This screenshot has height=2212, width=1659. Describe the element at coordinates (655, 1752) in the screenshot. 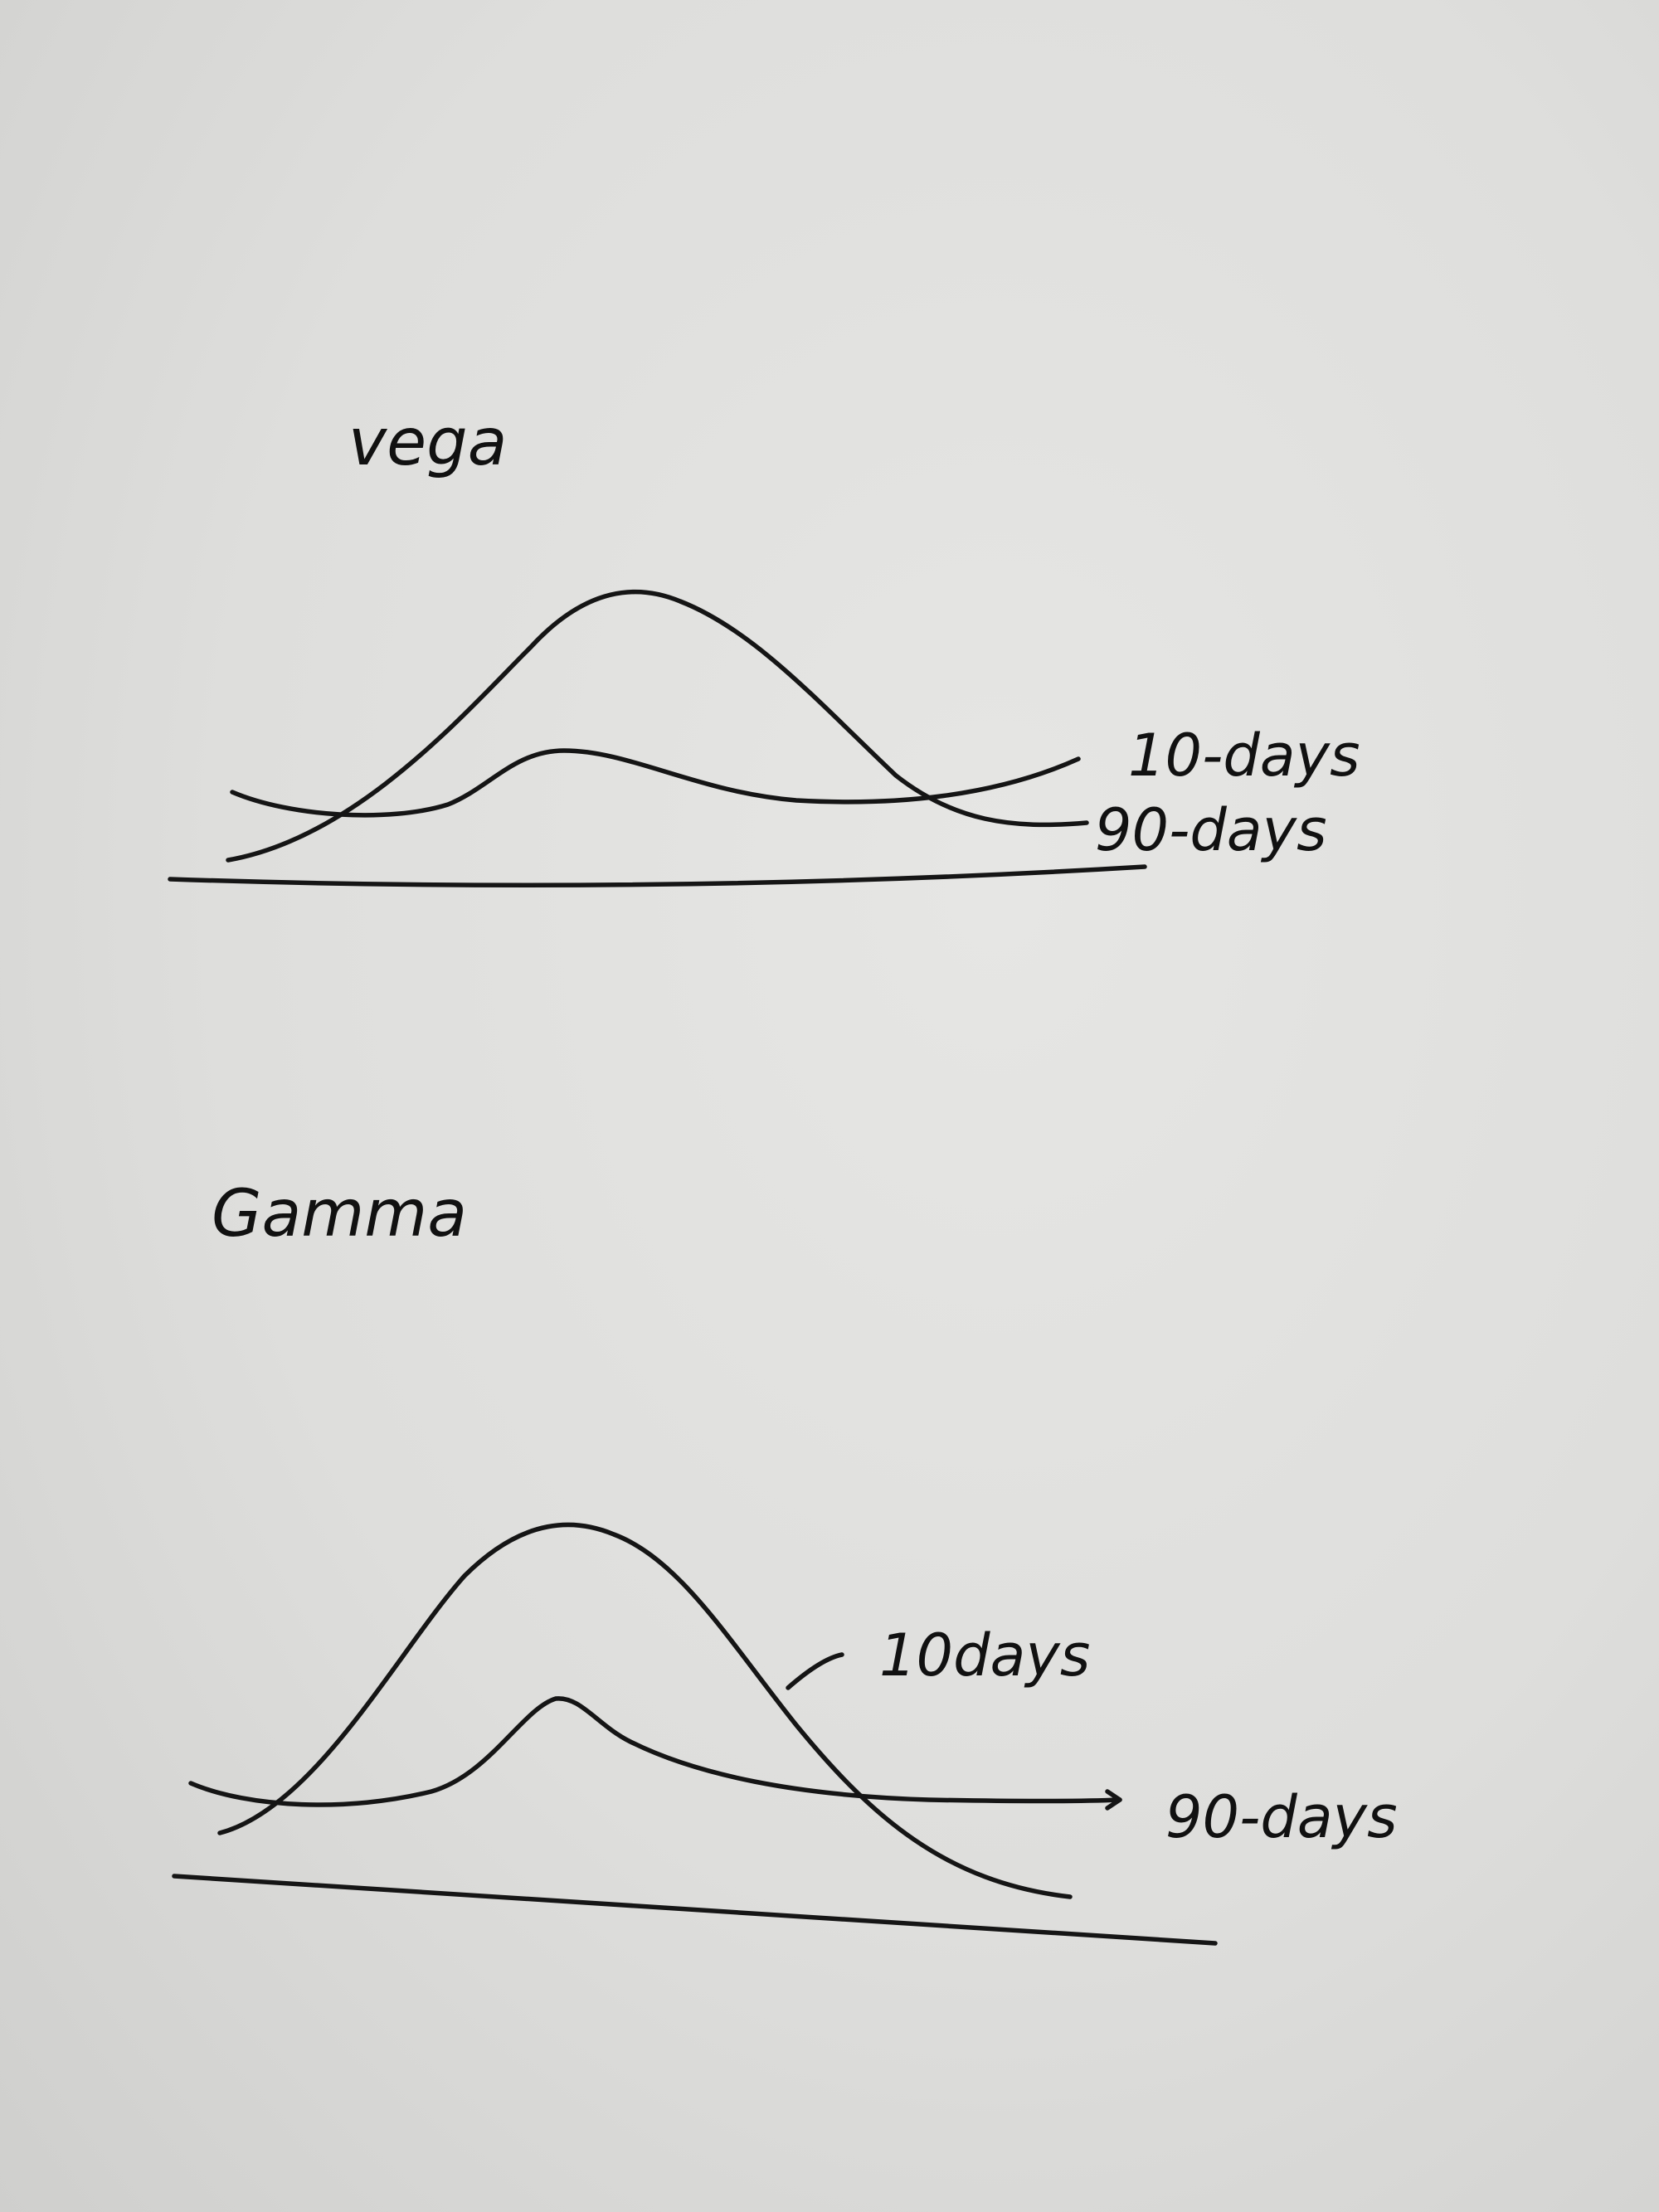

I see `gamma-curve-90-days` at that location.